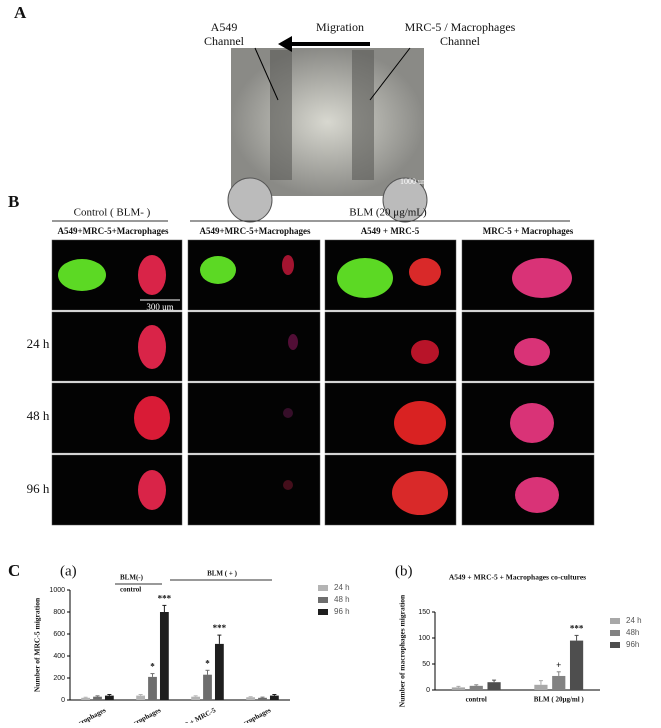 Image resolution: width=661 pixels, height=728 pixels. What do you see at coordinates (68, 571) in the screenshot?
I see `panel-label: (a)` at bounding box center [68, 571].